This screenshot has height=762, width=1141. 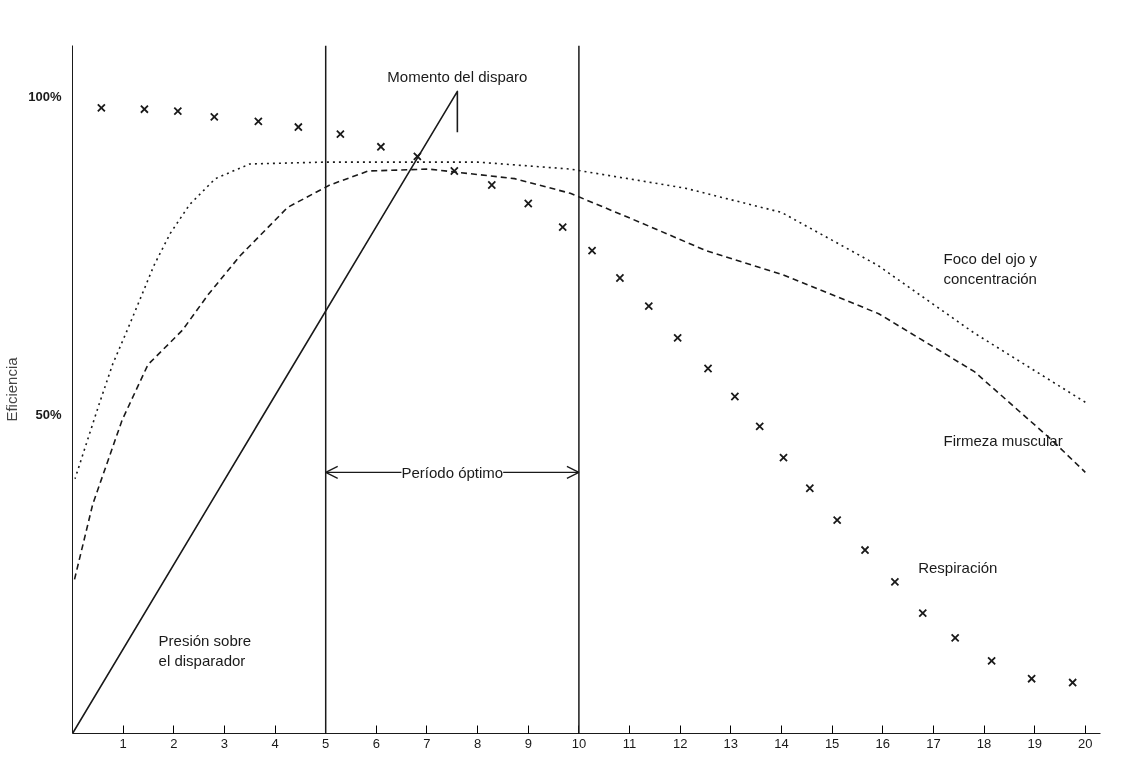 I want to click on x-tick-label: 16, so click(x=882, y=743).